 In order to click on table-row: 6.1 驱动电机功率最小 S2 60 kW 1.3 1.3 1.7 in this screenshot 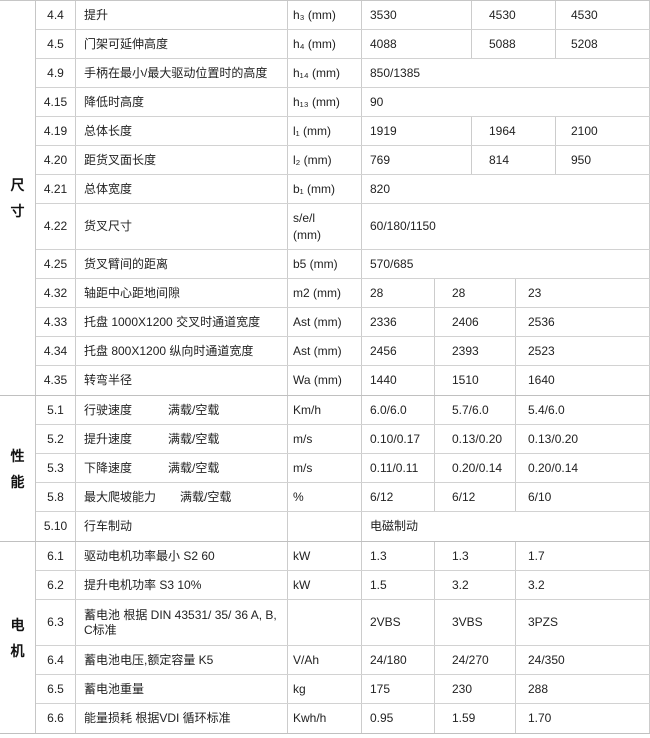, I will do `click(343, 556)`.